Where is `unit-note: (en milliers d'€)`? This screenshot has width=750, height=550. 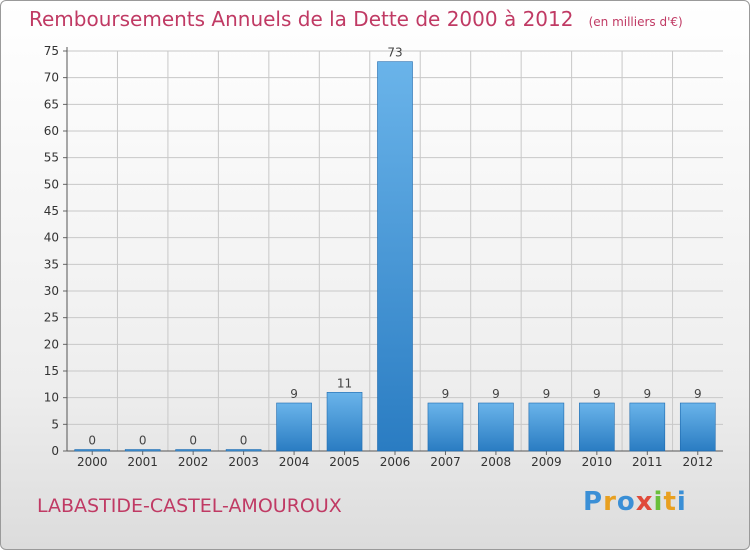 unit-note: (en milliers d'€) is located at coordinates (635, 22).